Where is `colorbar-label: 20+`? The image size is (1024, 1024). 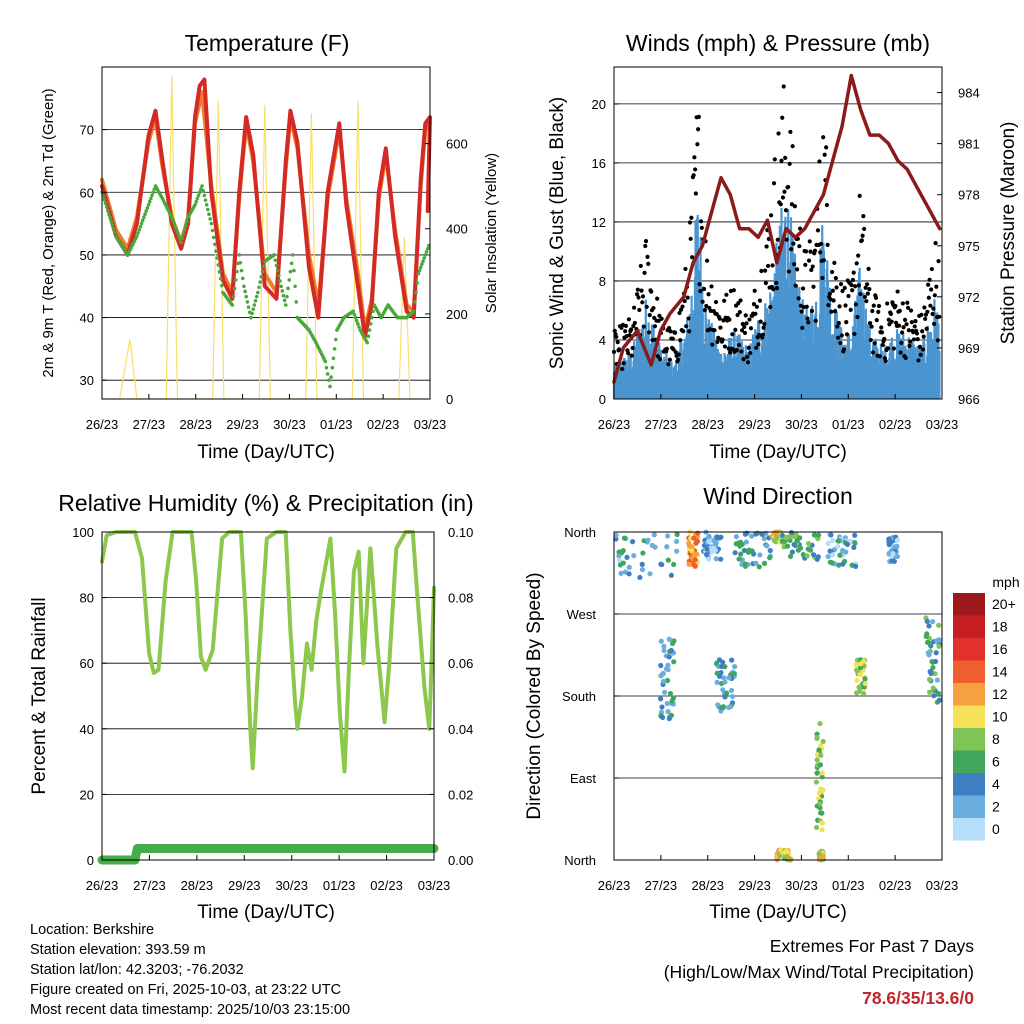 colorbar-label: 20+ is located at coordinates (1004, 604).